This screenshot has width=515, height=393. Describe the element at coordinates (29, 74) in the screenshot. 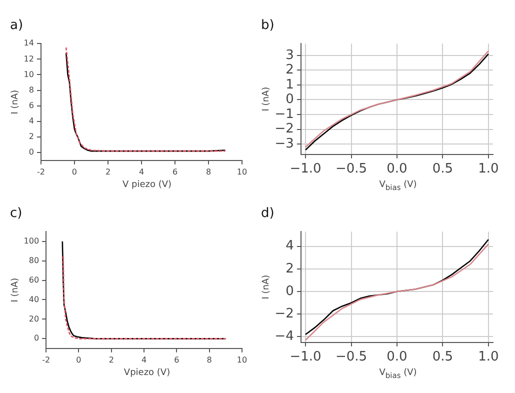

I see `y-tick-label: 10` at that location.